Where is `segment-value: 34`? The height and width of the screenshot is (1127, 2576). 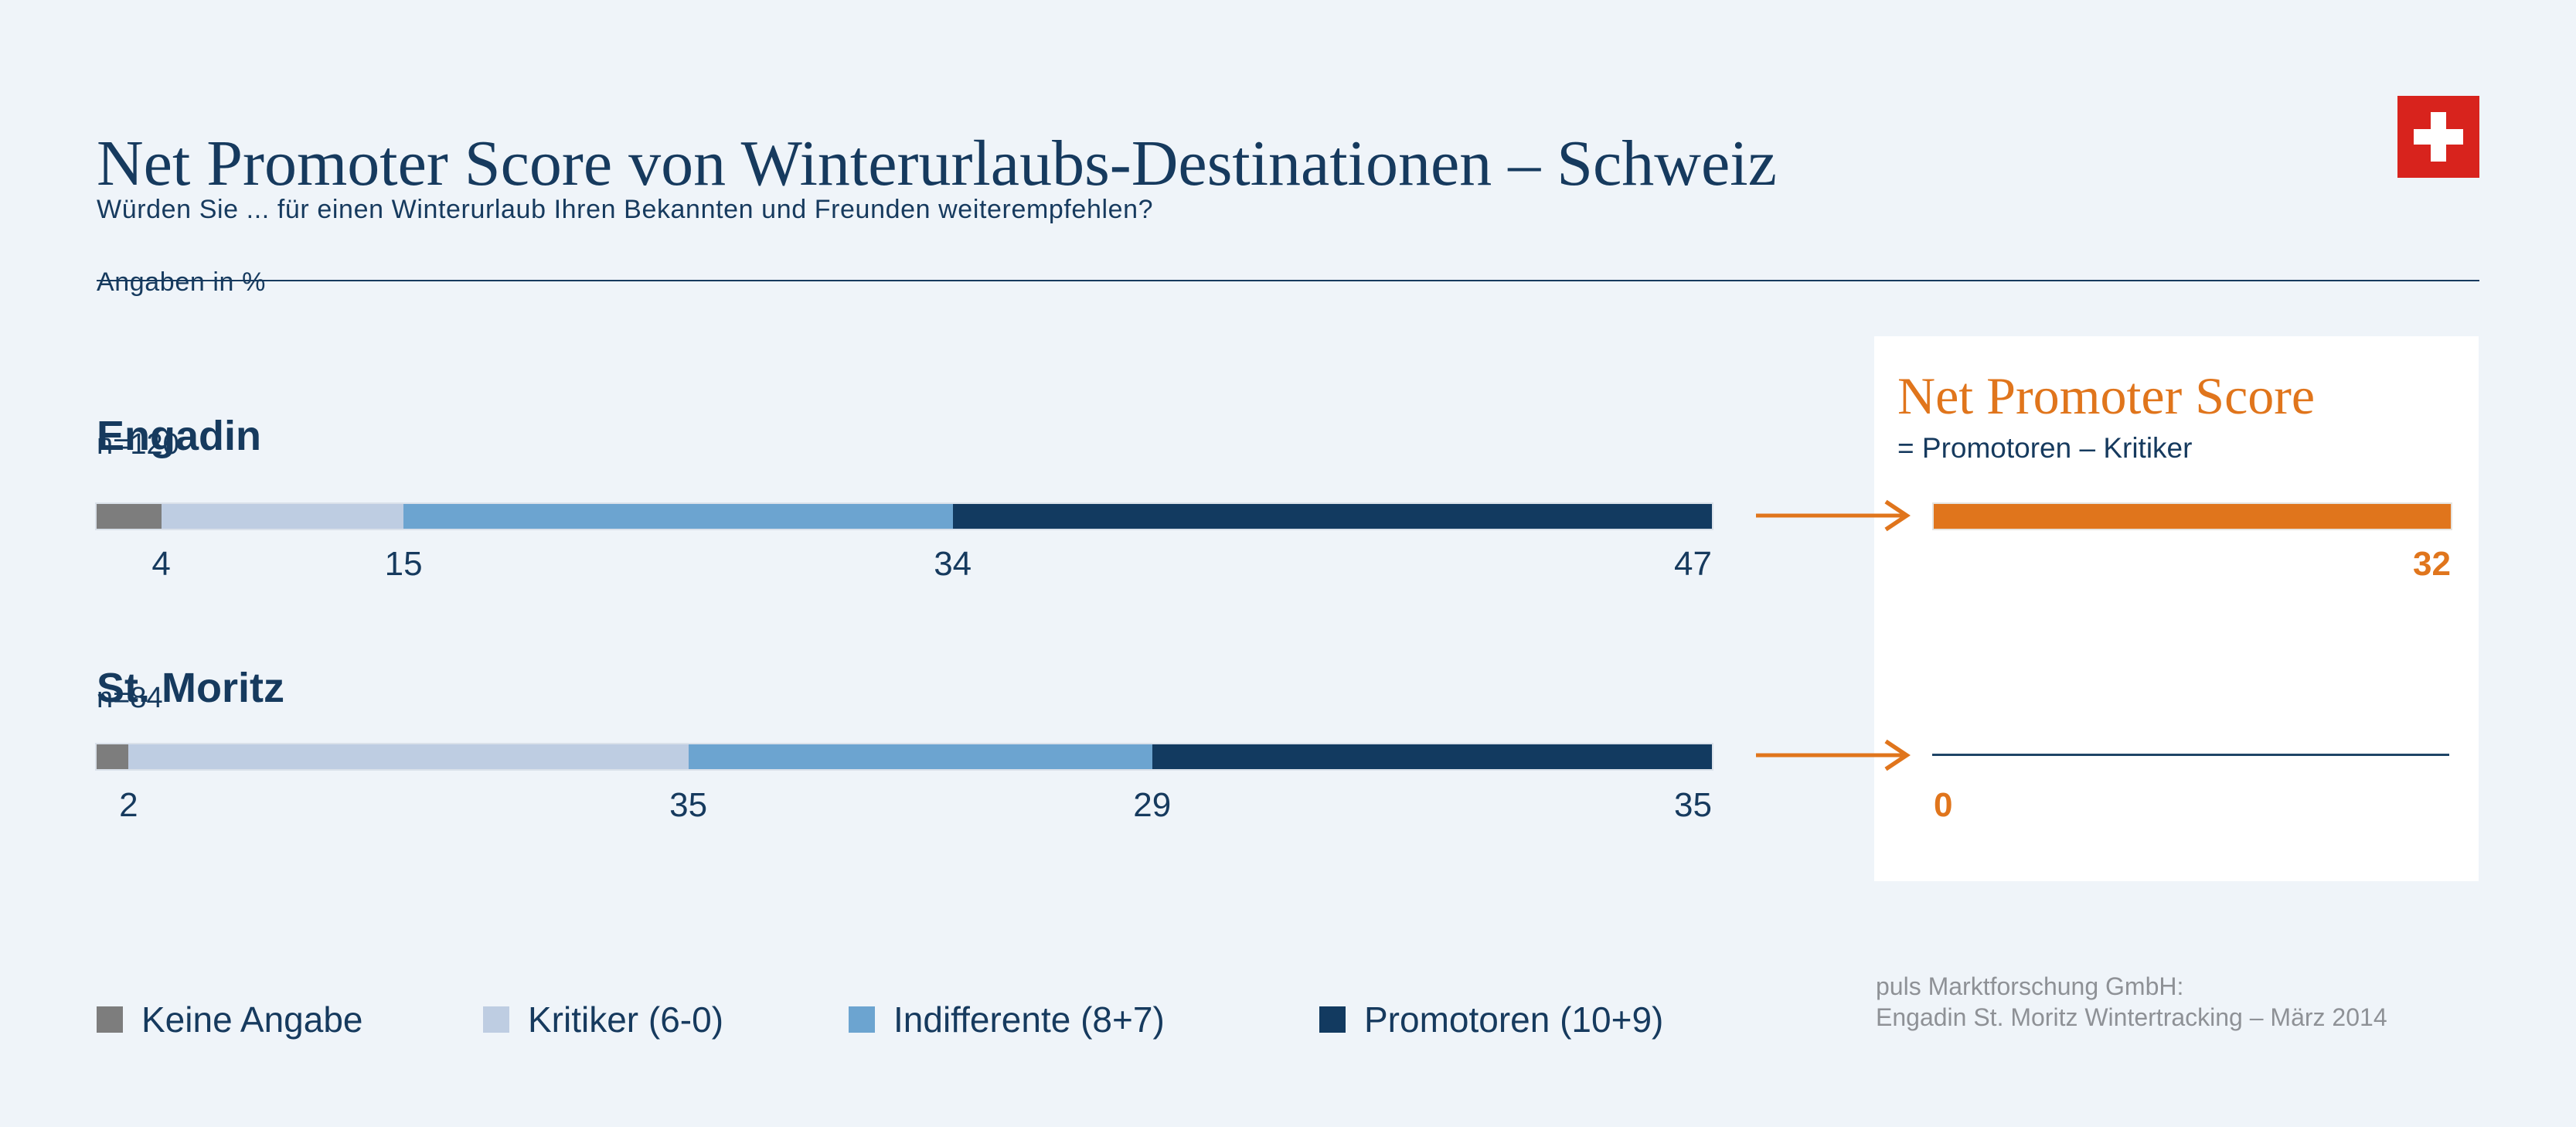
segment-value: 34 is located at coordinates (953, 564).